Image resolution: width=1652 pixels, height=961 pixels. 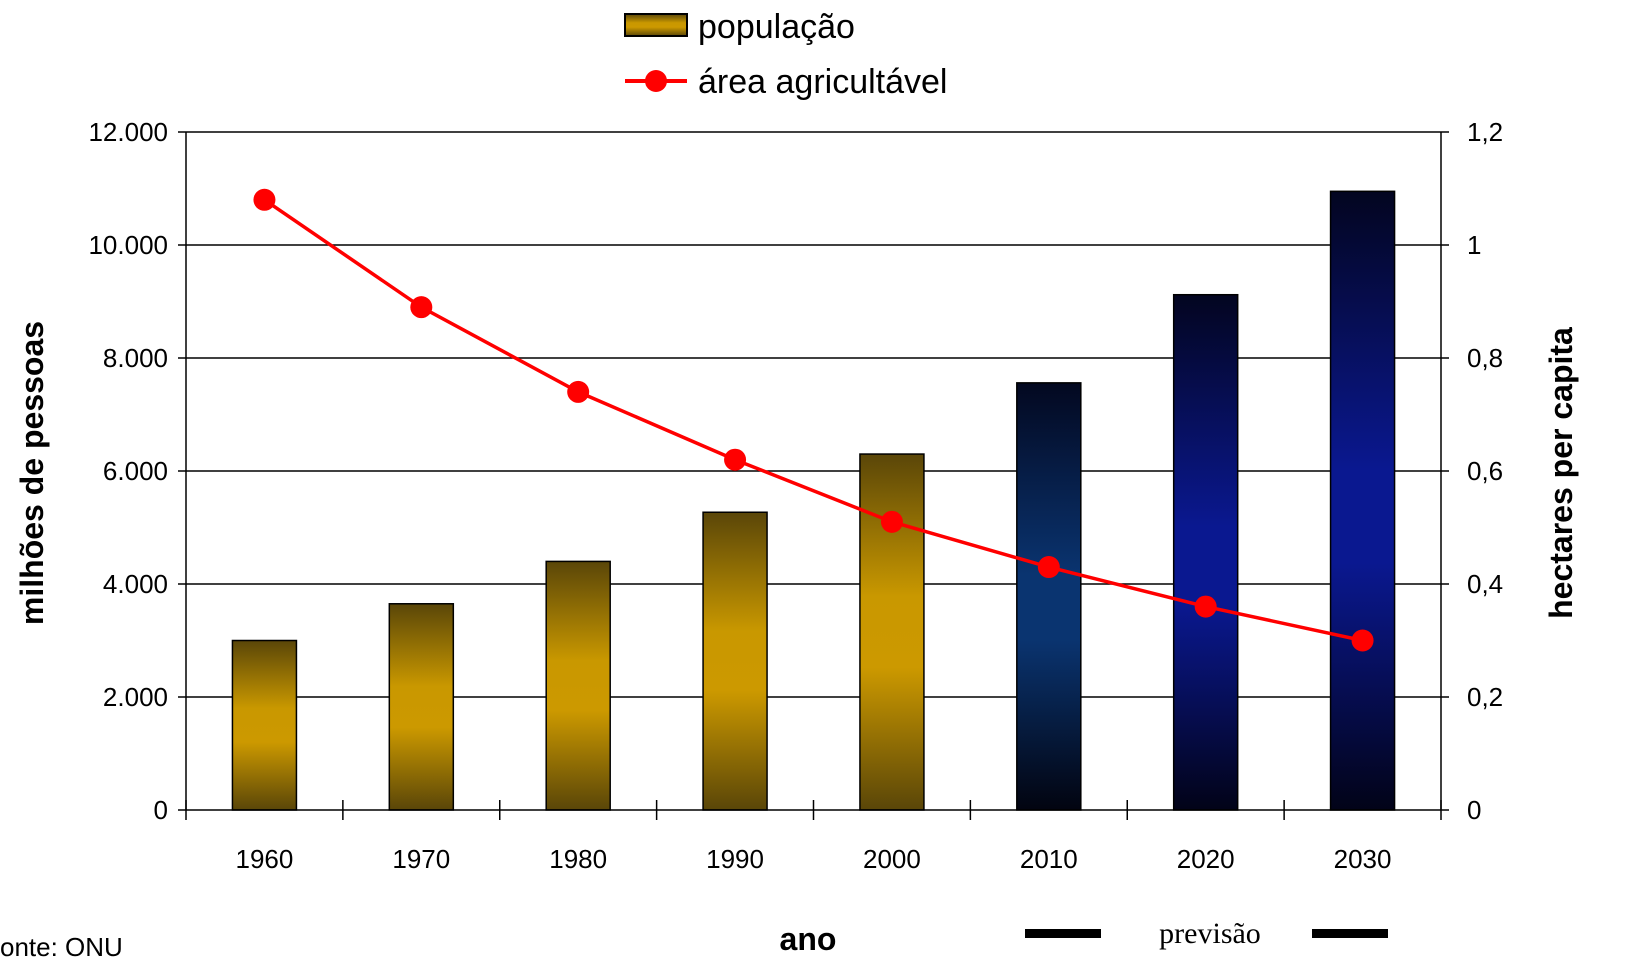 What do you see at coordinates (128, 132) in the screenshot?
I see `y-left-tick-label: 12.000` at bounding box center [128, 132].